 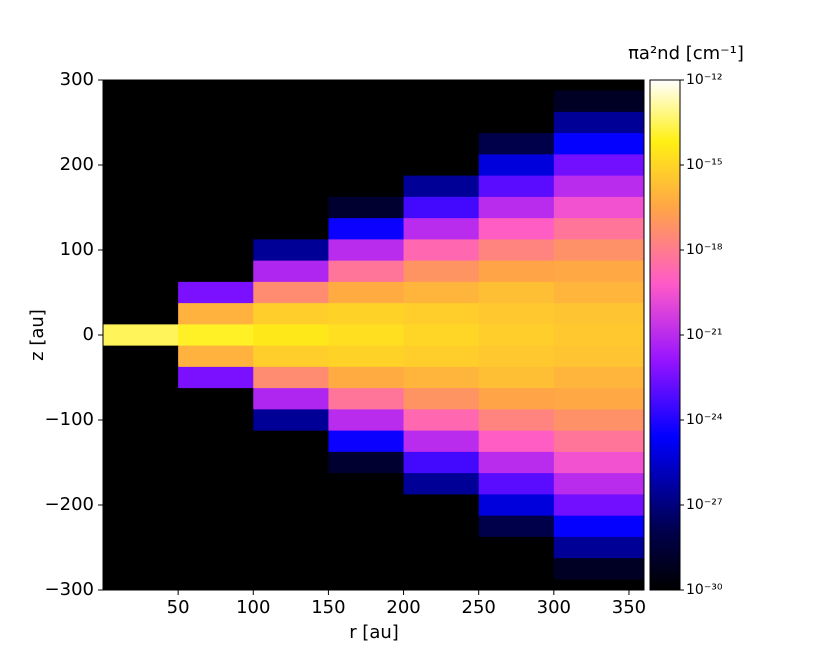 What do you see at coordinates (704, 165) in the screenshot?
I see `colorbar-tick-label: 10⁻¹⁵` at bounding box center [704, 165].